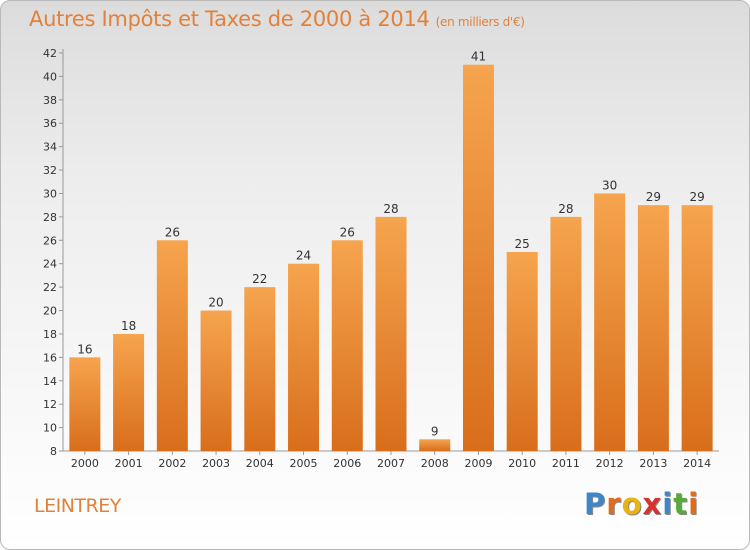 Image resolution: width=750 pixels, height=550 pixels. I want to click on x-tick-label: 2000, so click(85, 463).